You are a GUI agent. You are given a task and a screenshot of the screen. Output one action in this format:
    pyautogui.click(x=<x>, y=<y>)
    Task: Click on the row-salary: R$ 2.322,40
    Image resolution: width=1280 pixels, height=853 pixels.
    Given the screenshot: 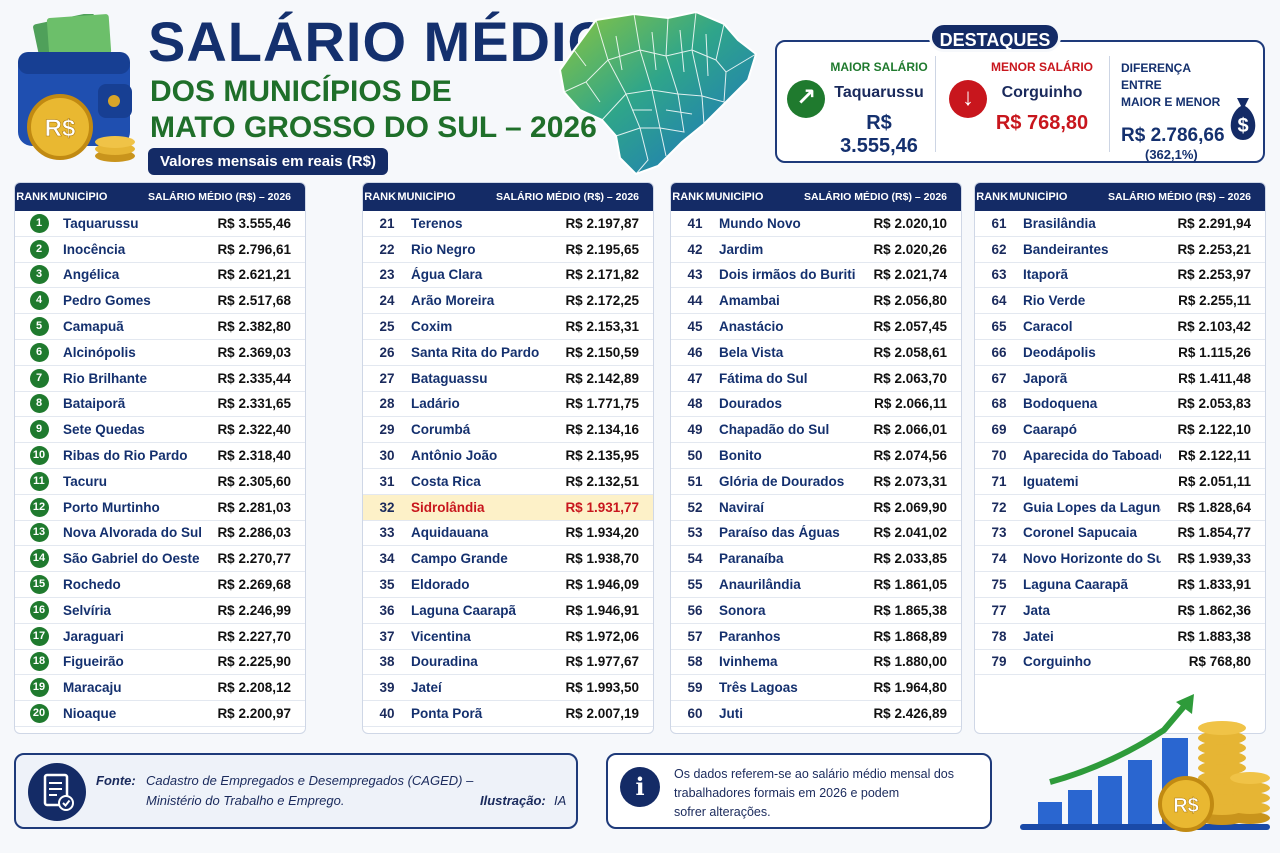 What is the action you would take?
    pyautogui.click(x=254, y=430)
    